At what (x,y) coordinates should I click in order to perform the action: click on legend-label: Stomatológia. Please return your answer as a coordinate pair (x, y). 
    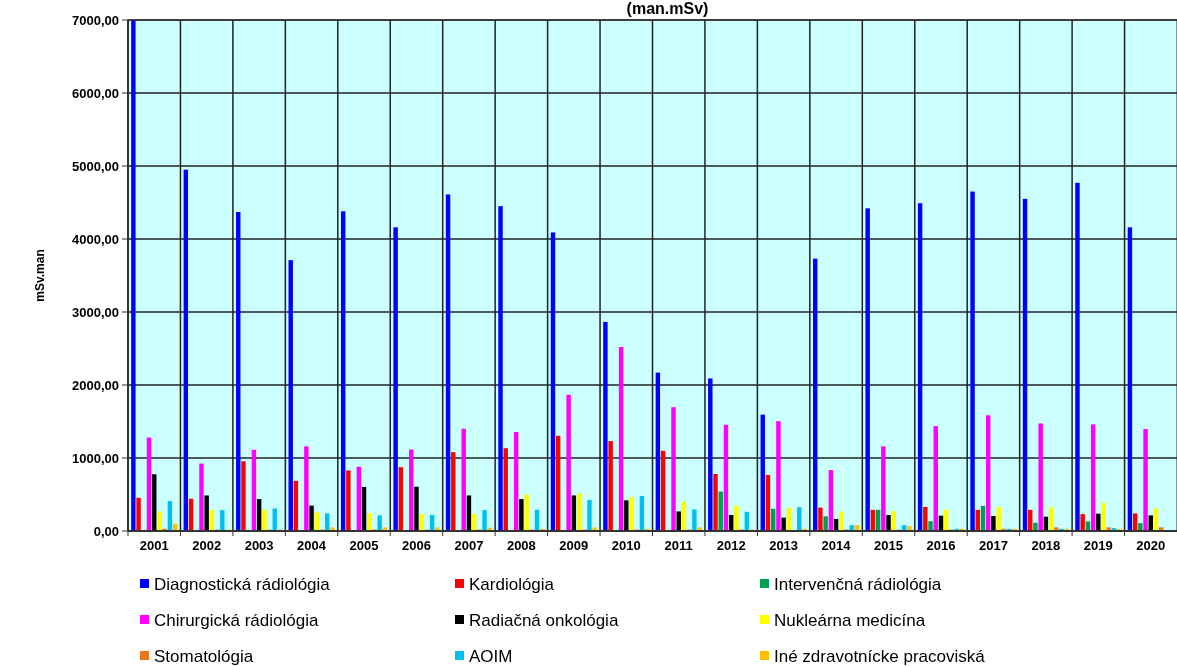
    Looking at the image, I should click on (204, 656).